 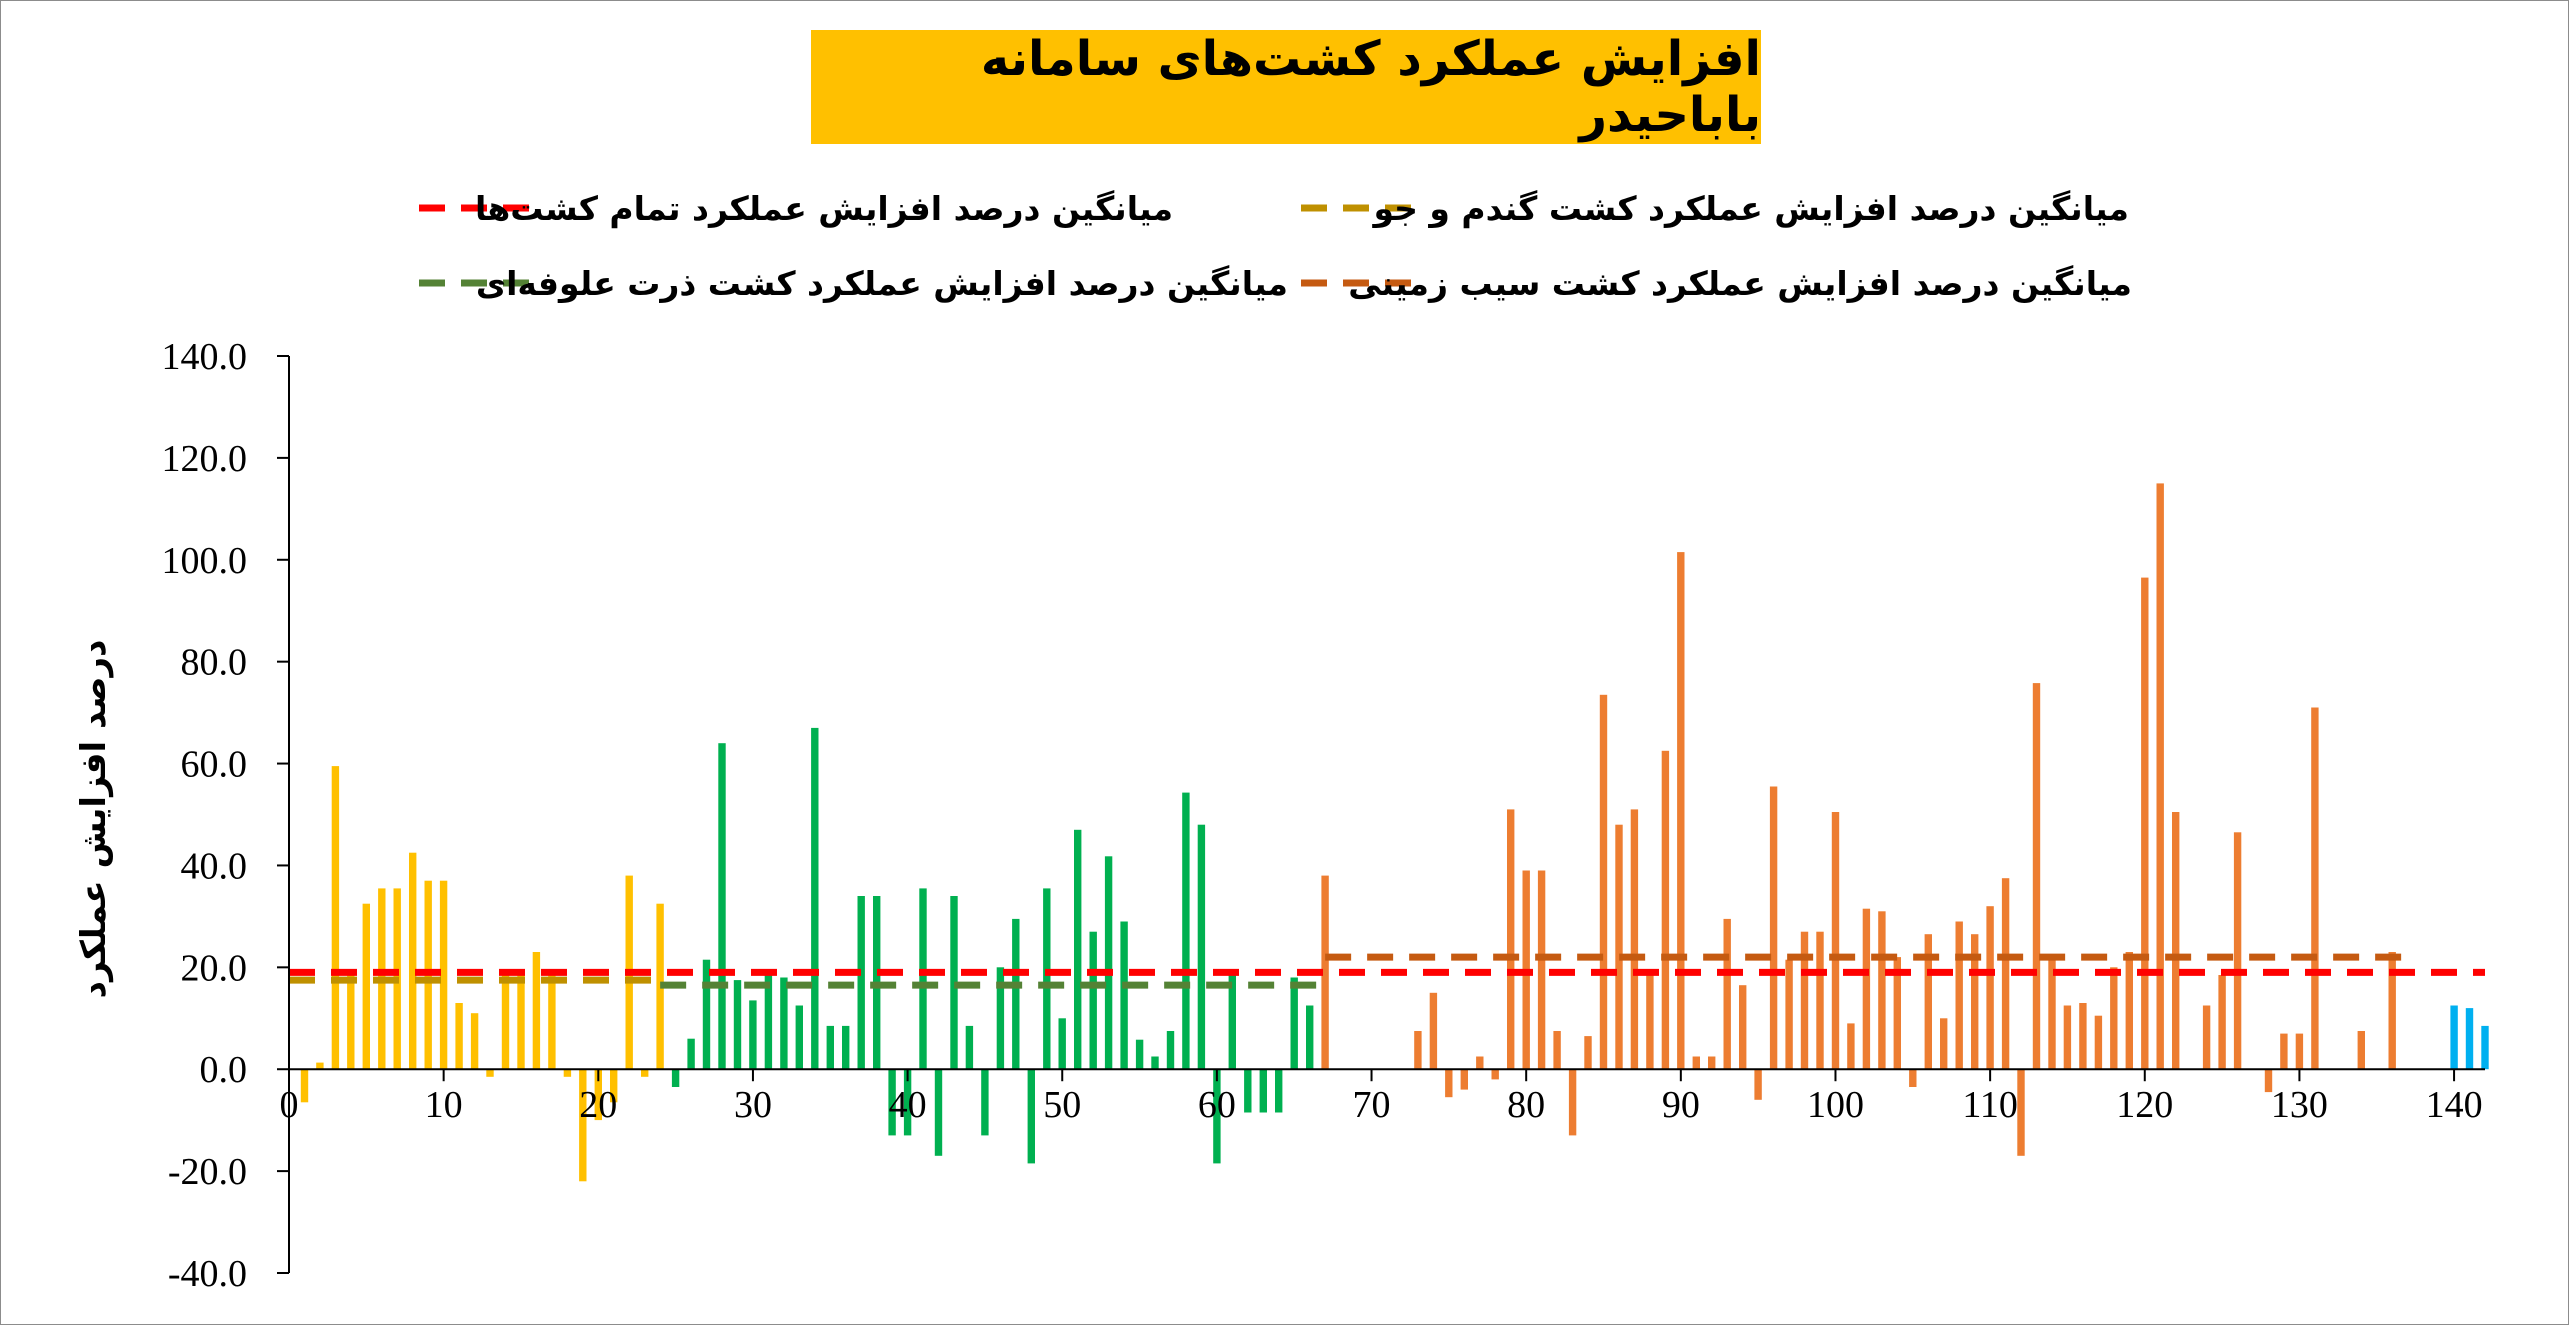 I want to click on x-tick-label: 80, so click(x=1526, y=1105).